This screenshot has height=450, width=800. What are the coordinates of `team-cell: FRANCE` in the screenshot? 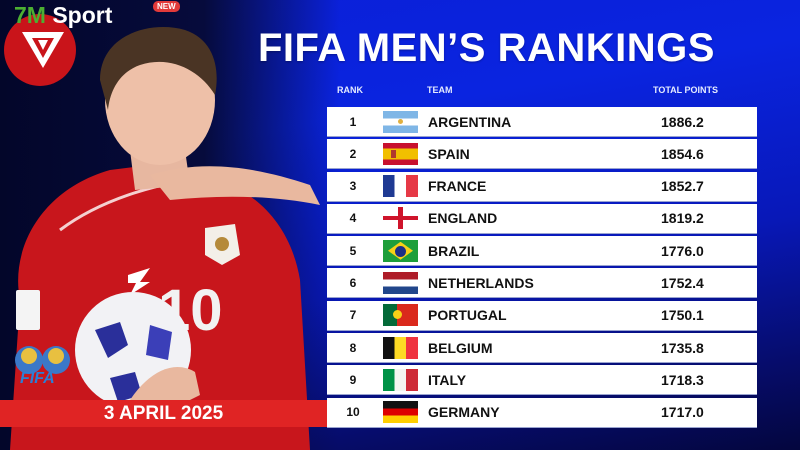 It's located at (457, 186).